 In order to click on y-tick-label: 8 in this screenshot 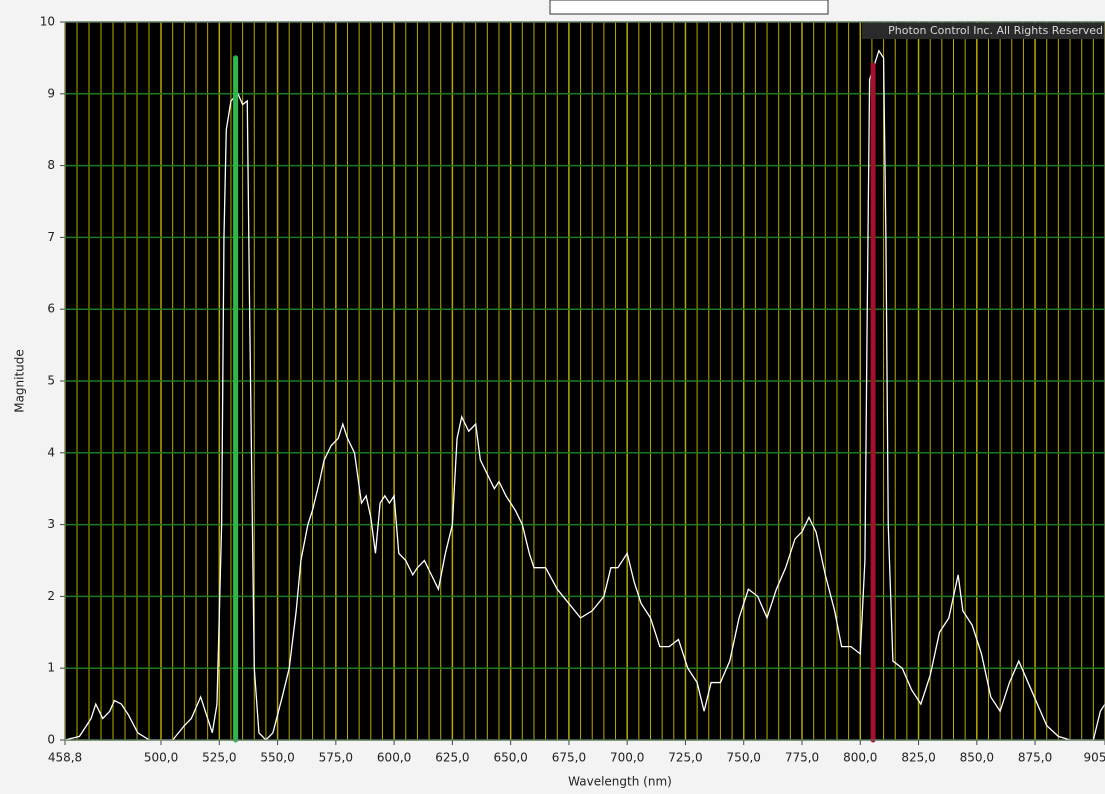, I will do `click(51, 165)`.